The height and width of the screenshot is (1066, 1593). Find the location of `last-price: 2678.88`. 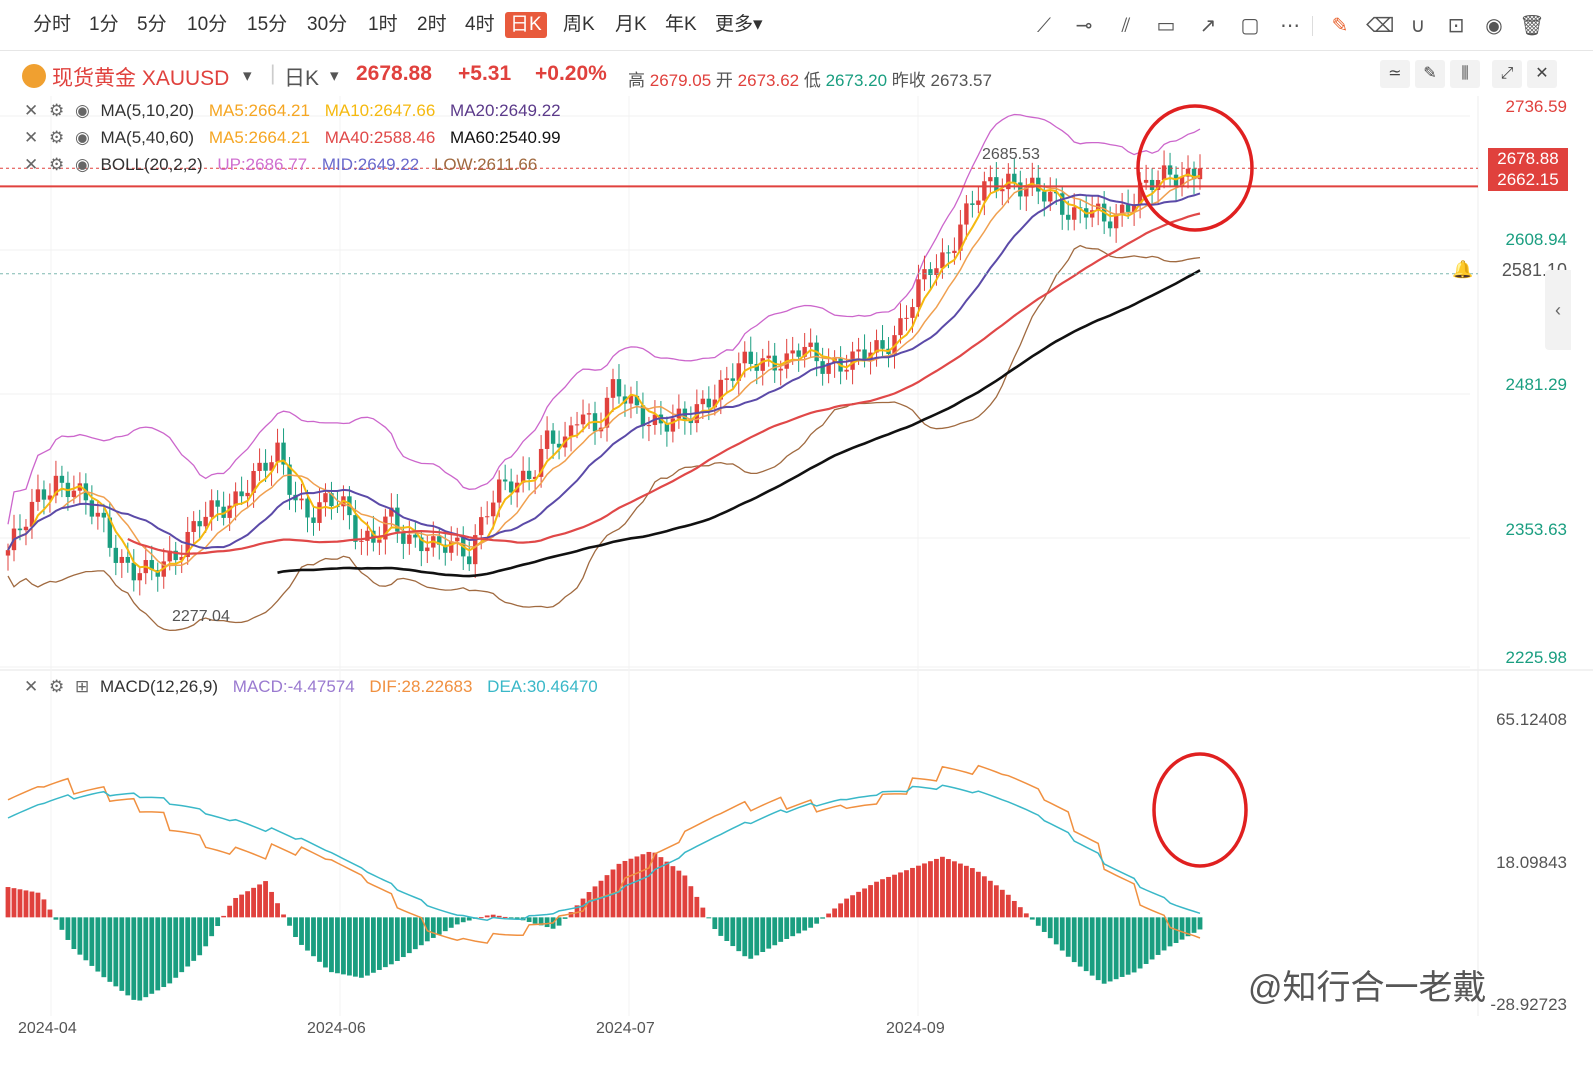

last-price: 2678.88 is located at coordinates (394, 73).